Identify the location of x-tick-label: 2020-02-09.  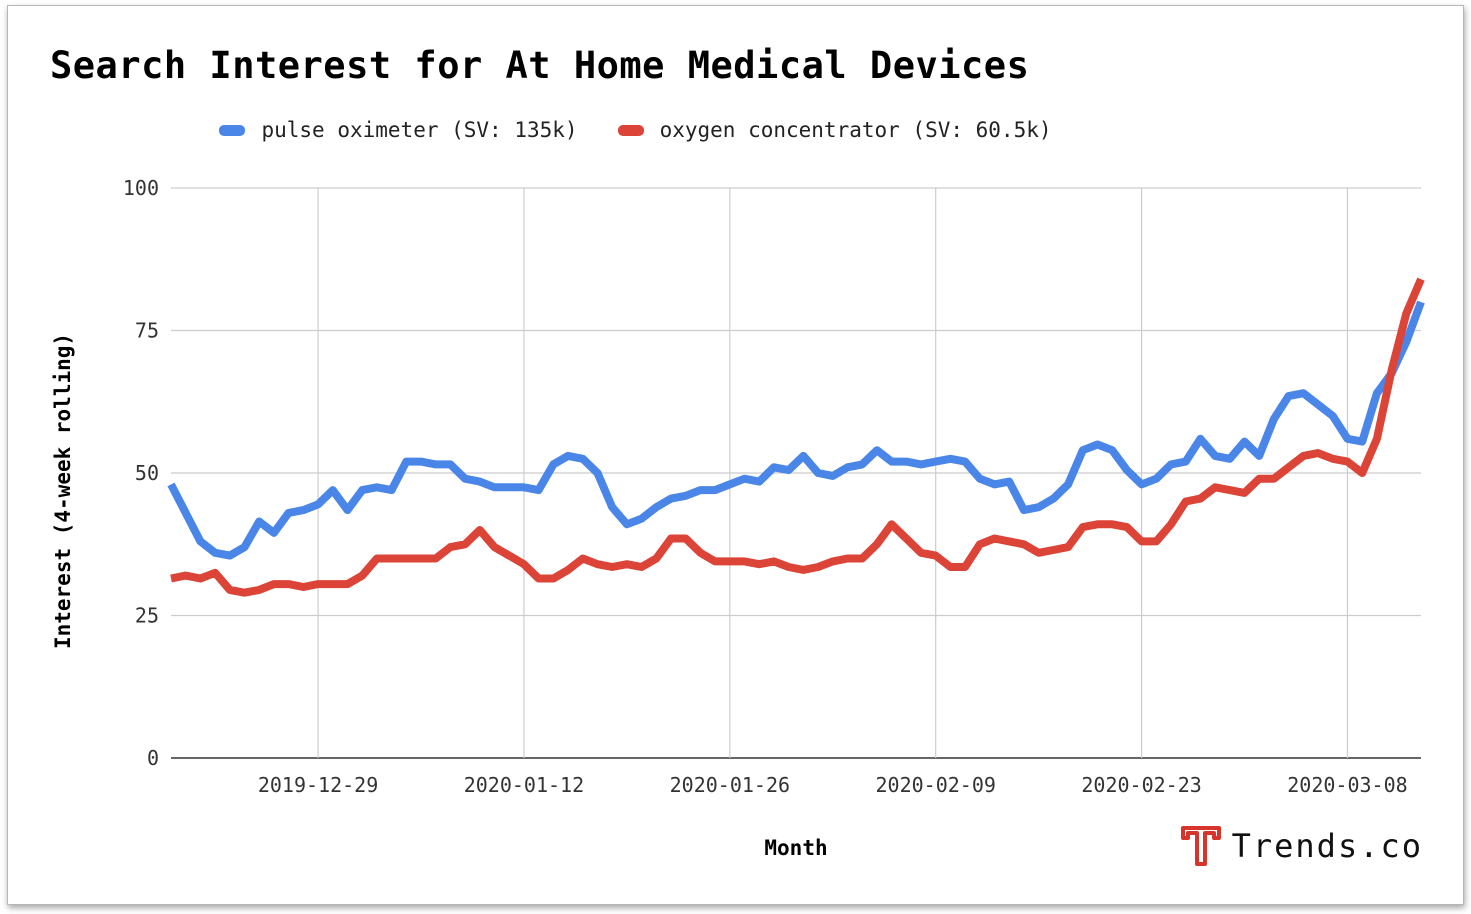
(935, 785).